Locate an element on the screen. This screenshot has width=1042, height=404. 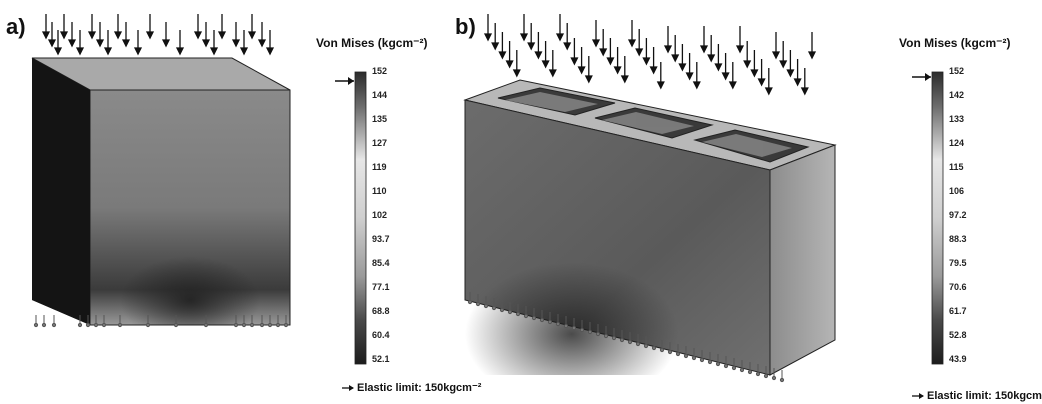
support-pins-b is located at coordinates (626, 337).